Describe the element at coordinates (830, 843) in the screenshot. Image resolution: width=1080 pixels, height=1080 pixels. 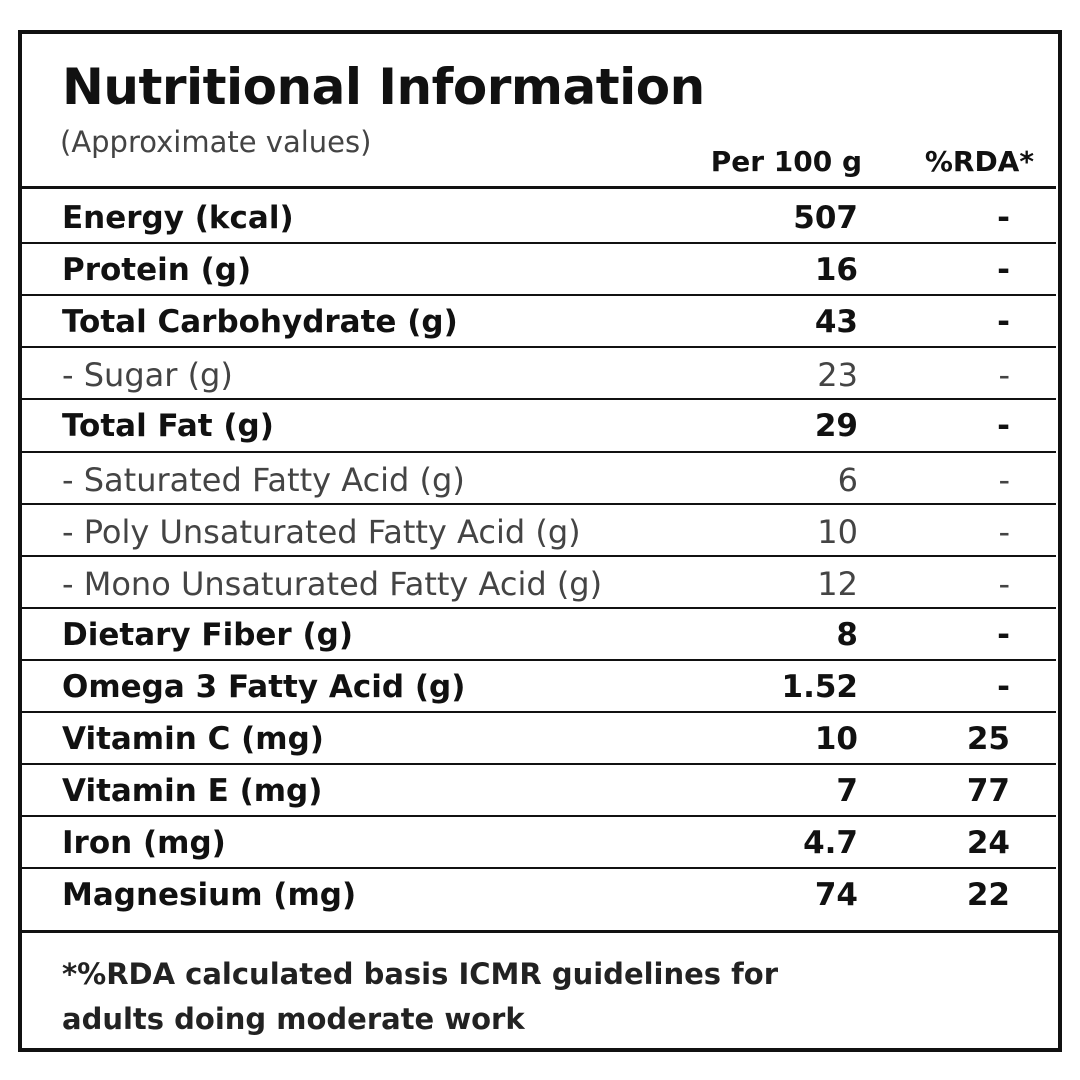
I see `row-value: 4.7` at that location.